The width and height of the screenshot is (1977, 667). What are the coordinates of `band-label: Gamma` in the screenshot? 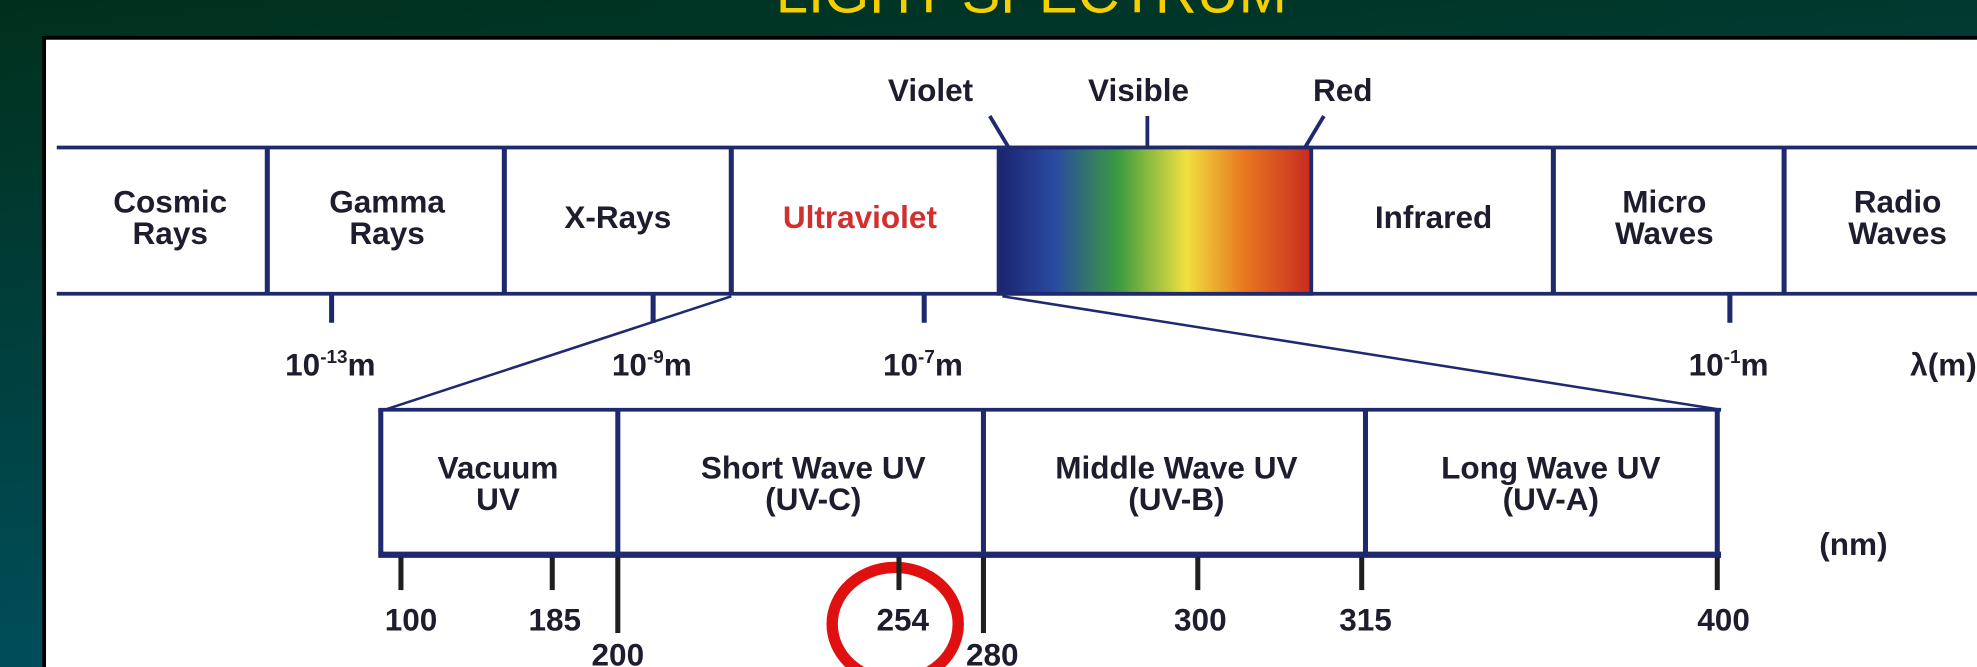 It's located at (387, 201).